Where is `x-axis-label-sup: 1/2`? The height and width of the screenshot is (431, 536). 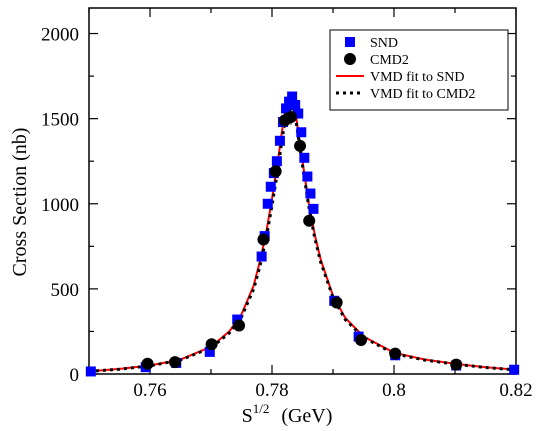
x-axis-label-sup: 1/2 is located at coordinates (261, 408).